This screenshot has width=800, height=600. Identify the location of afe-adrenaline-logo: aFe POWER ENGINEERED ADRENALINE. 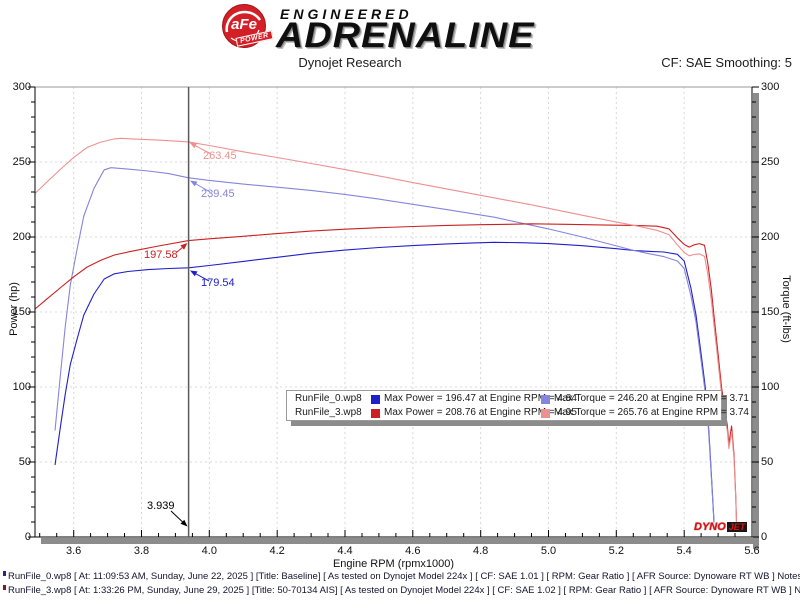
(408, 28).